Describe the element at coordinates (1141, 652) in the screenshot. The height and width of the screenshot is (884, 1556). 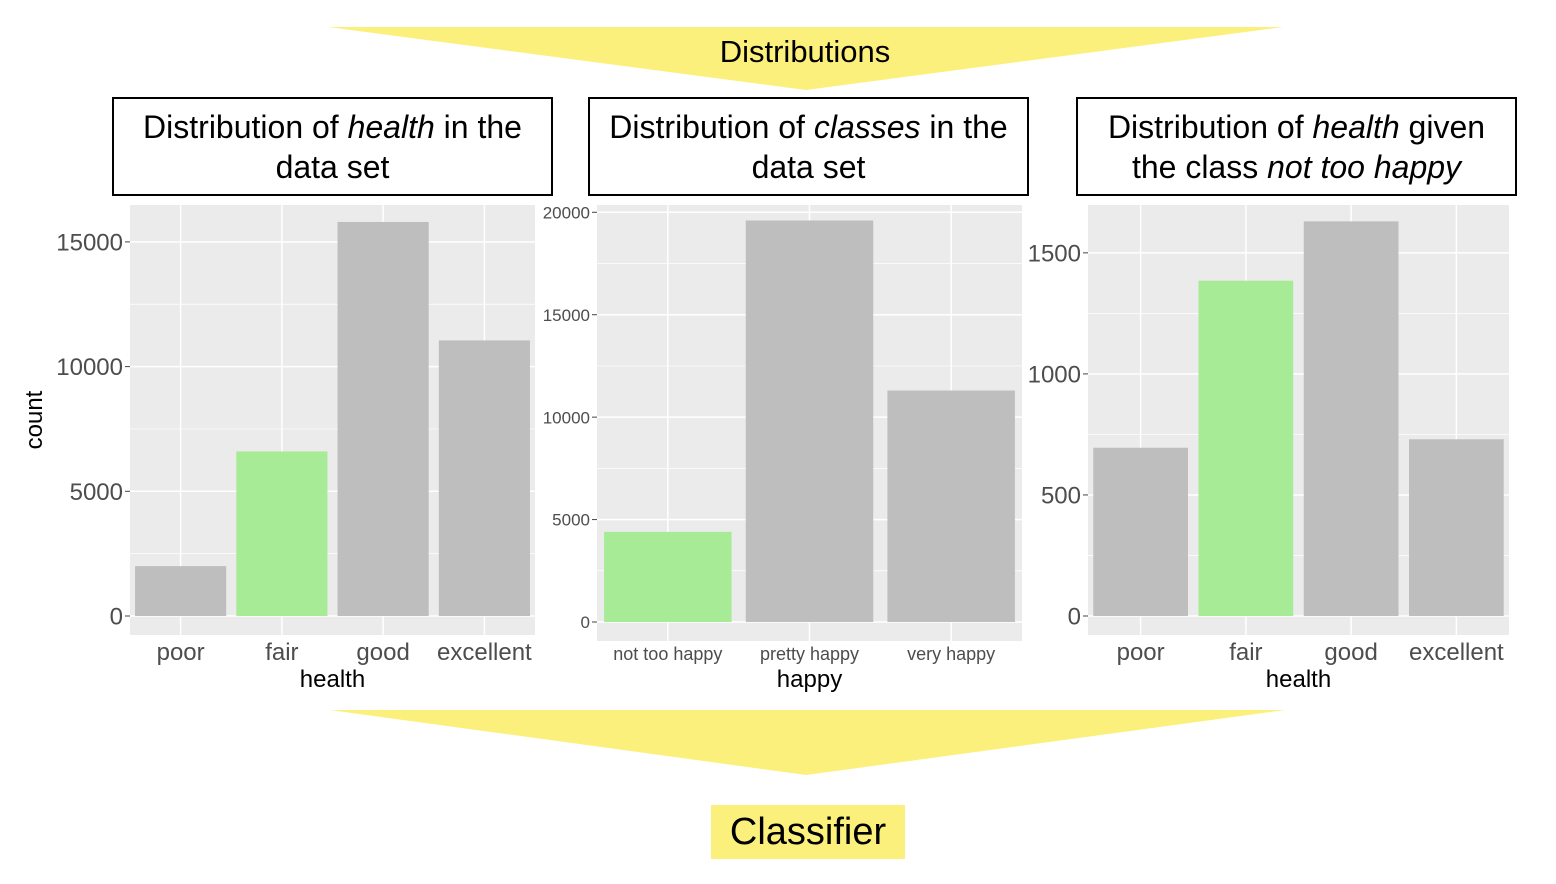
I see `x-tick-label-health-given-class-0: poor` at that location.